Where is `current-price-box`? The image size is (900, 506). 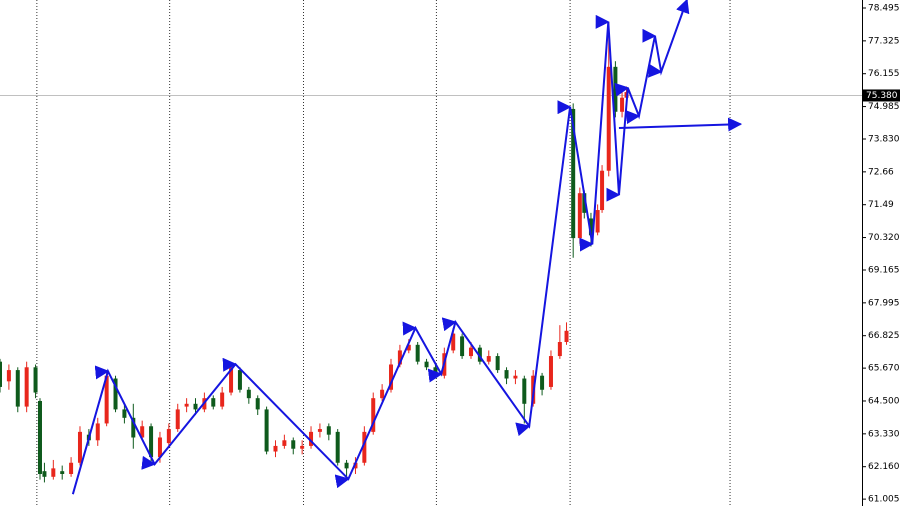 current-price-box is located at coordinates (881, 95).